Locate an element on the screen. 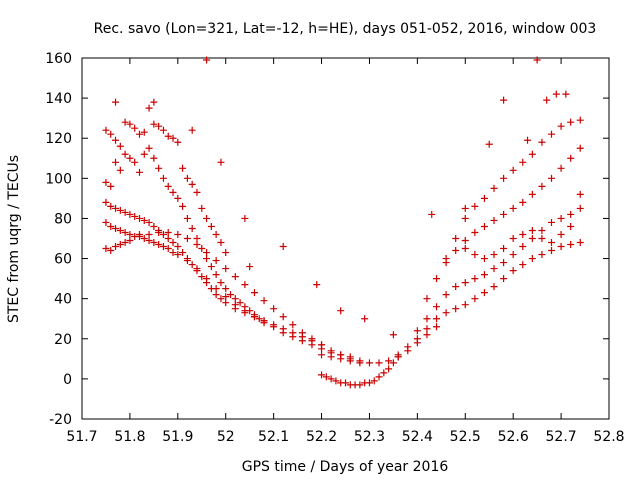 The width and height of the screenshot is (640, 480). y-tick-label: 140 is located at coordinates (58, 99).